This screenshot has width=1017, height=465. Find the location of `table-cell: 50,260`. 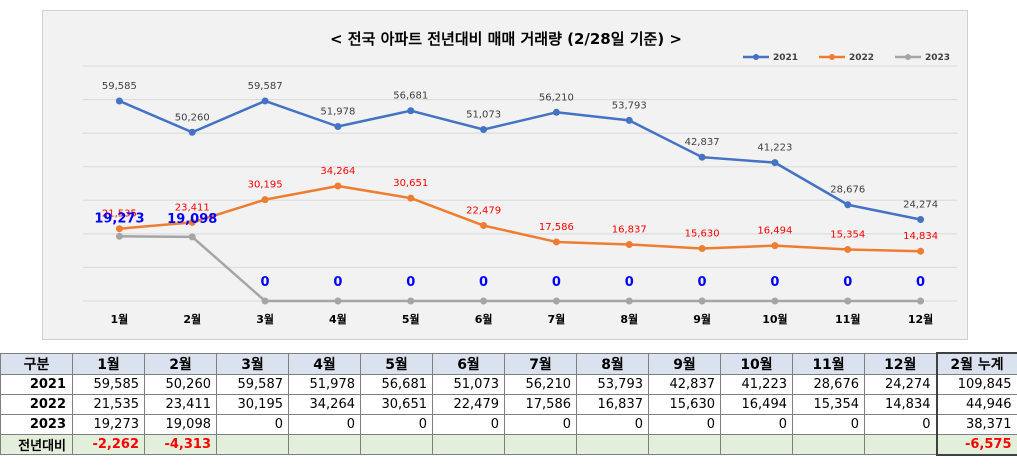

table-cell: 50,260 is located at coordinates (180, 384).